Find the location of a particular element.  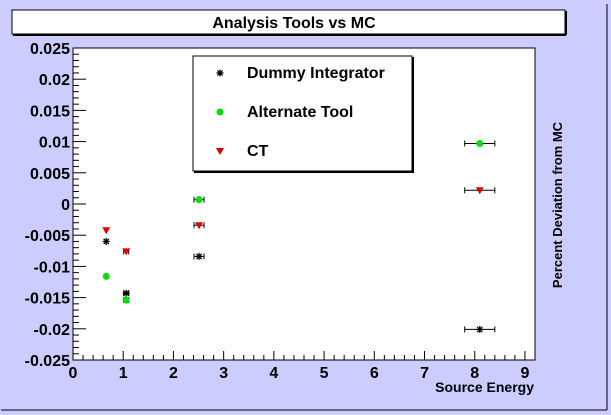

series-ct is located at coordinates (299, 221).